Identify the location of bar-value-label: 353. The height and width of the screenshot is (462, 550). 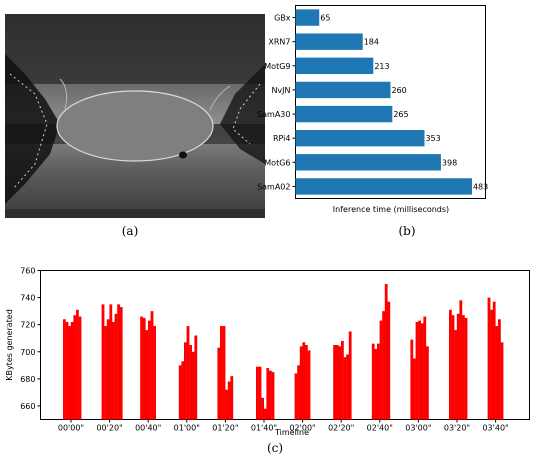
(432, 138).